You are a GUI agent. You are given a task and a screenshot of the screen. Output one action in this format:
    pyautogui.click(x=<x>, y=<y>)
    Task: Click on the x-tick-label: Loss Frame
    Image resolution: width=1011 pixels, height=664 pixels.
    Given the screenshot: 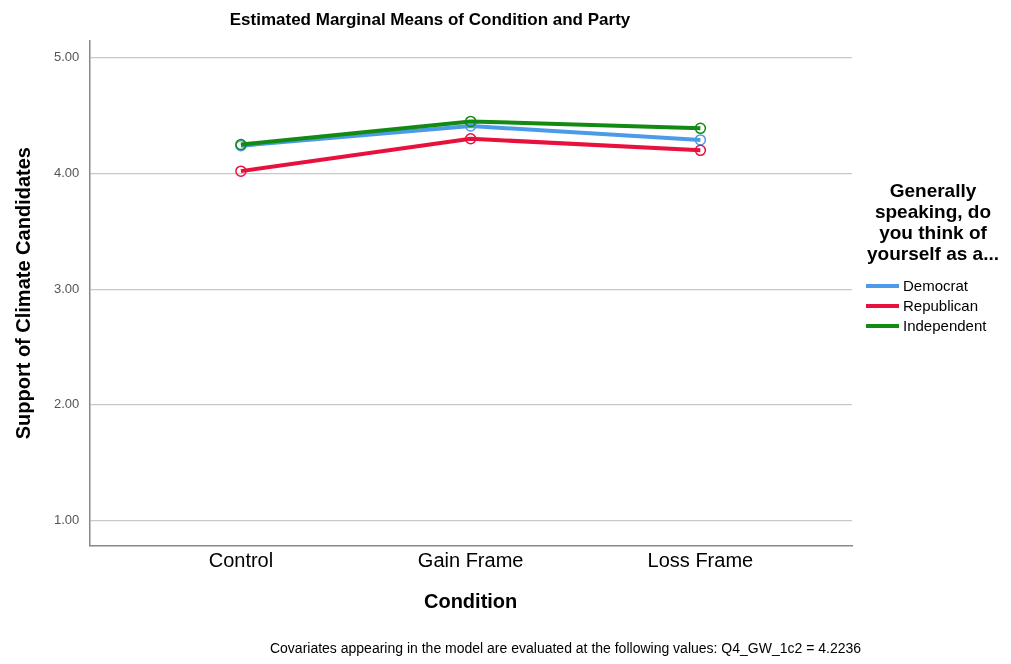 What is the action you would take?
    pyautogui.click(x=700, y=559)
    